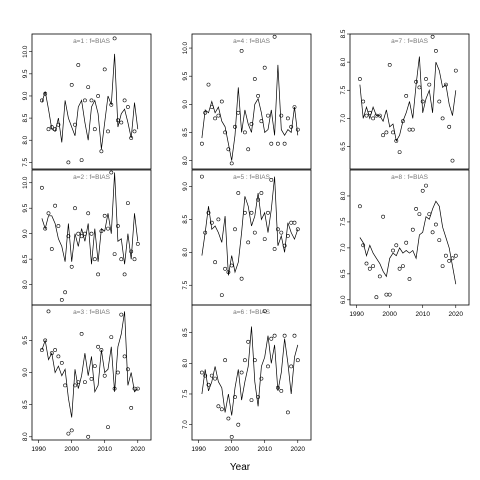 This screenshot has width=480, height=480. I want to click on panel-title: a=4 : f=BIAS, so click(252, 41).